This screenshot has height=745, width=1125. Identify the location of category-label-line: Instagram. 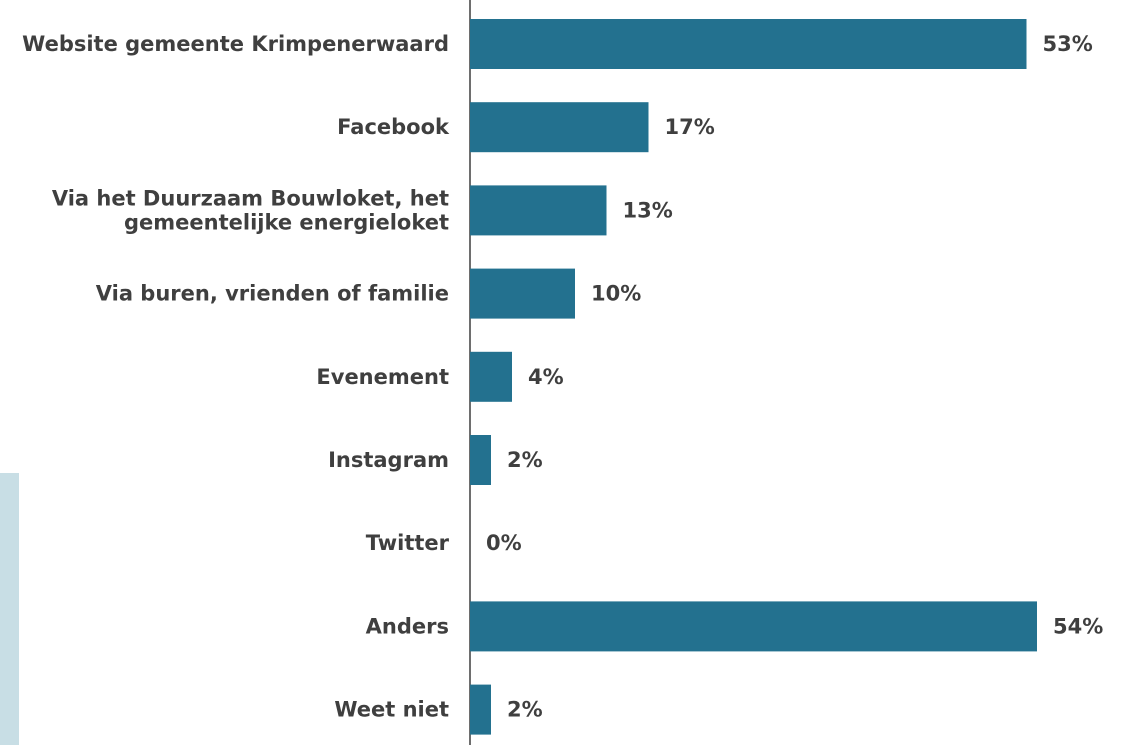
(388, 460).